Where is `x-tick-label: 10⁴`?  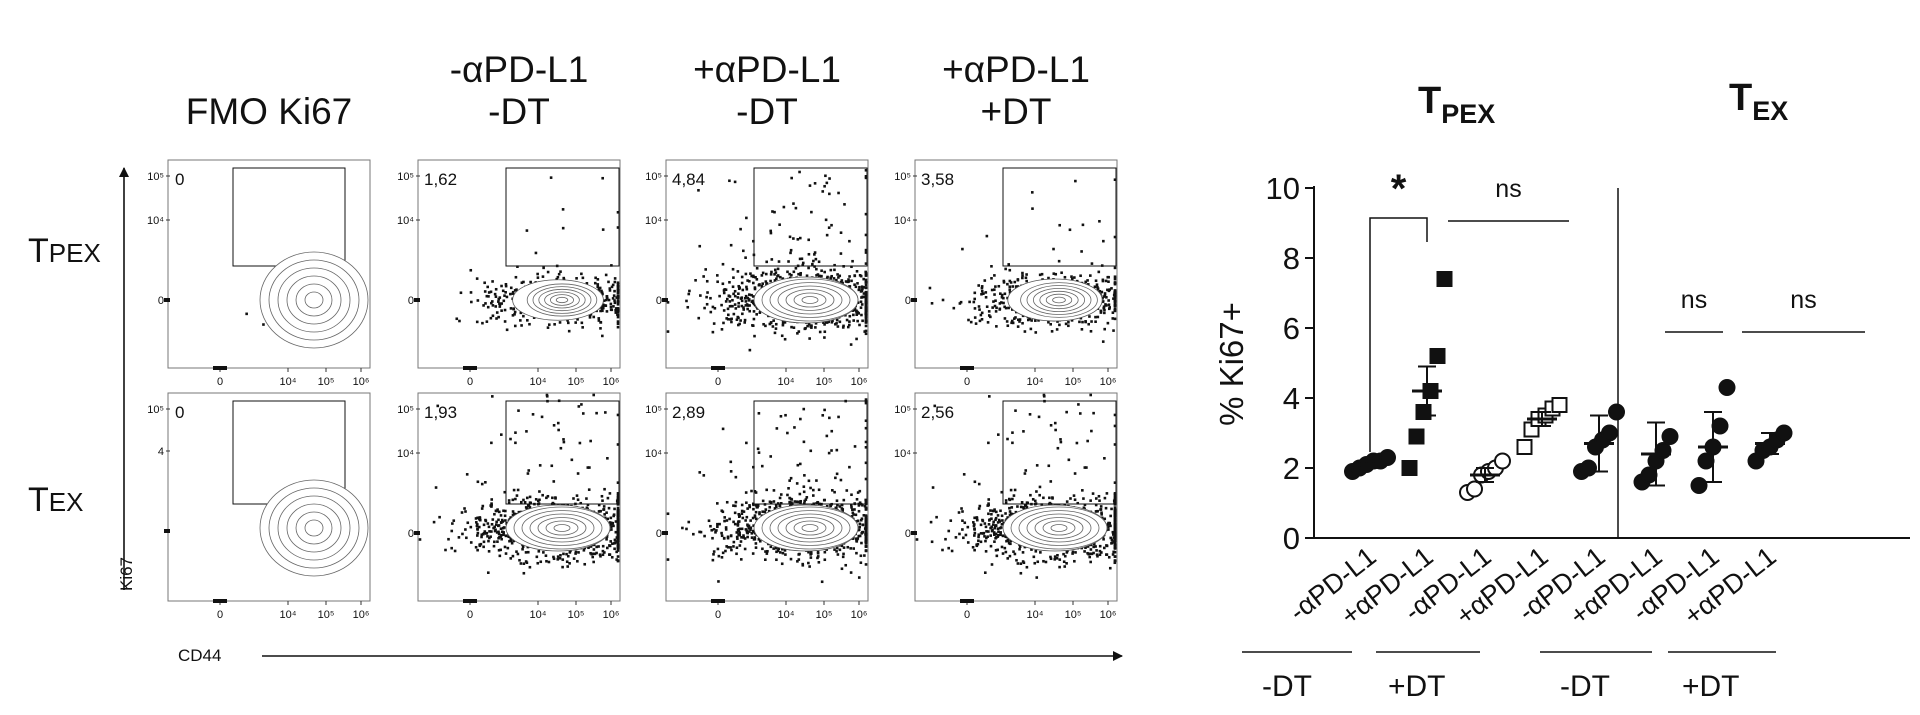 x-tick-label: 10⁴ is located at coordinates (538, 382).